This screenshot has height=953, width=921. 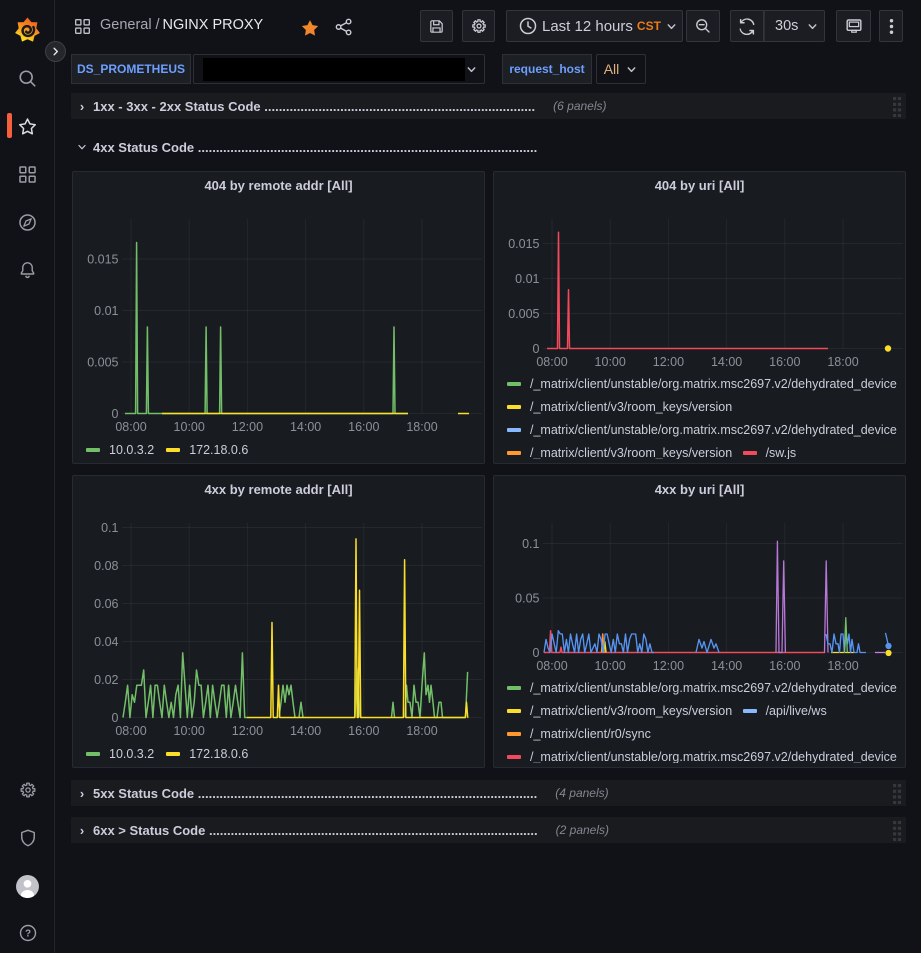 I want to click on svg-text: 0.05, so click(x=527, y=599).